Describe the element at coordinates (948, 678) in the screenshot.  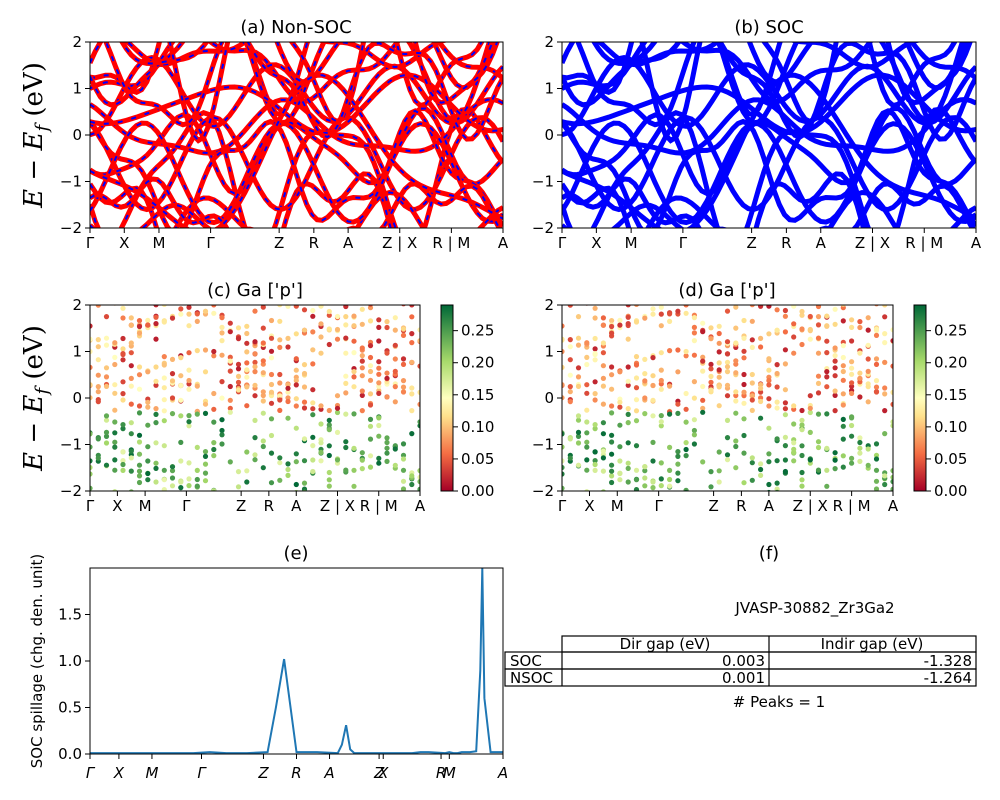
I see `row-nsoc-indir: -1.264` at that location.